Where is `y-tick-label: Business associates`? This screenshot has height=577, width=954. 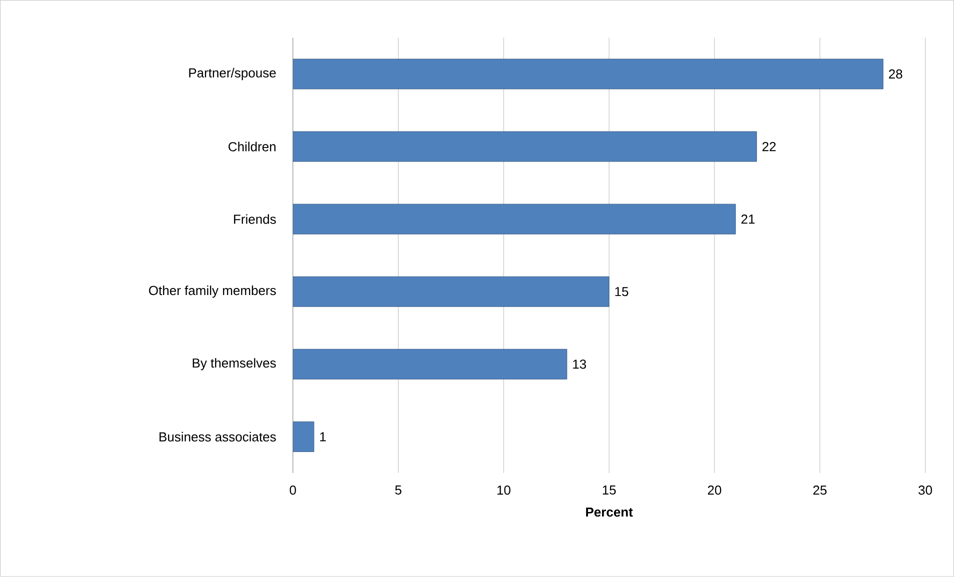
y-tick-label: Business associates is located at coordinates (218, 437).